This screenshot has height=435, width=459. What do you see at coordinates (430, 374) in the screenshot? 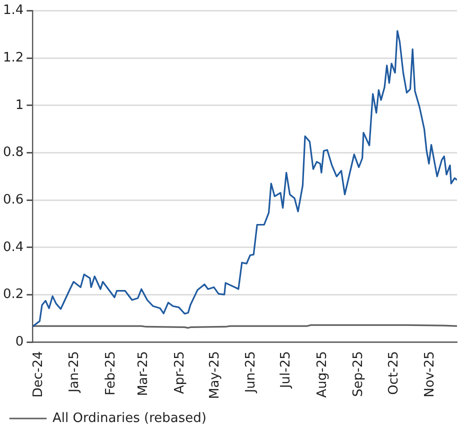
I see `x-tick-label: Nov-25` at bounding box center [430, 374].